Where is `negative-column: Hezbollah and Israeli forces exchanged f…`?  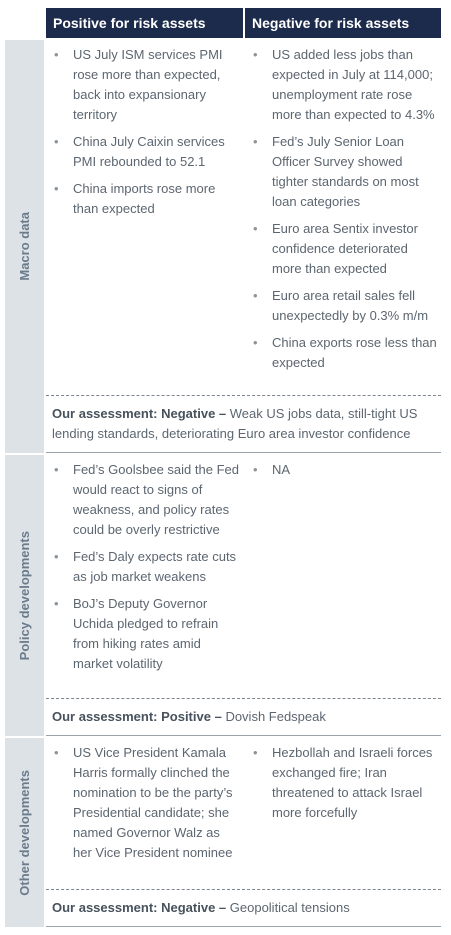
negative-column: Hezbollah and Israeli forces exchanged f… is located at coordinates (343, 816).